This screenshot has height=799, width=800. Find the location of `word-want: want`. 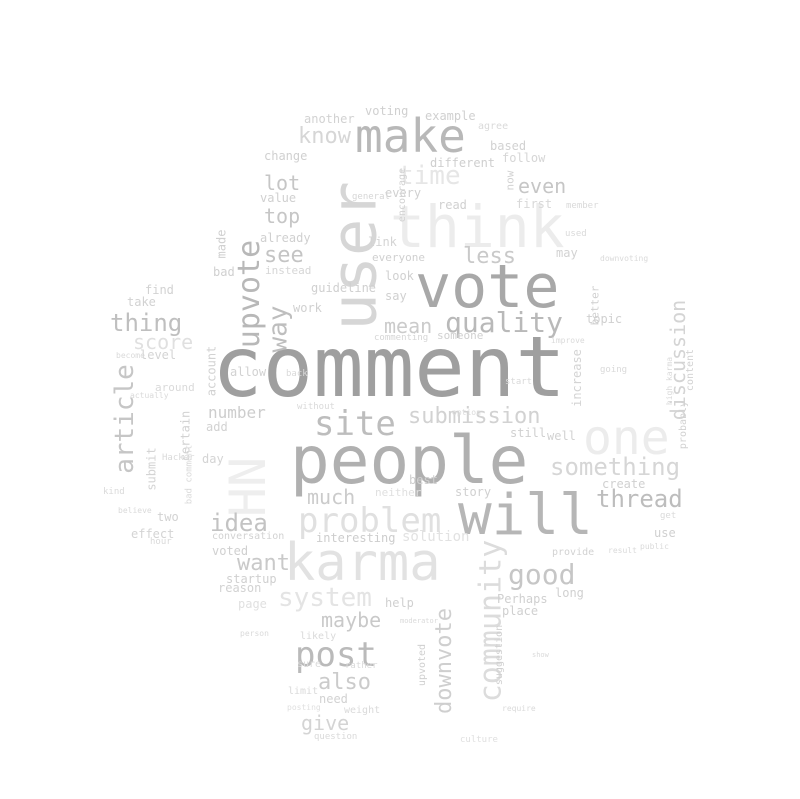

word-want: want is located at coordinates (263, 563).